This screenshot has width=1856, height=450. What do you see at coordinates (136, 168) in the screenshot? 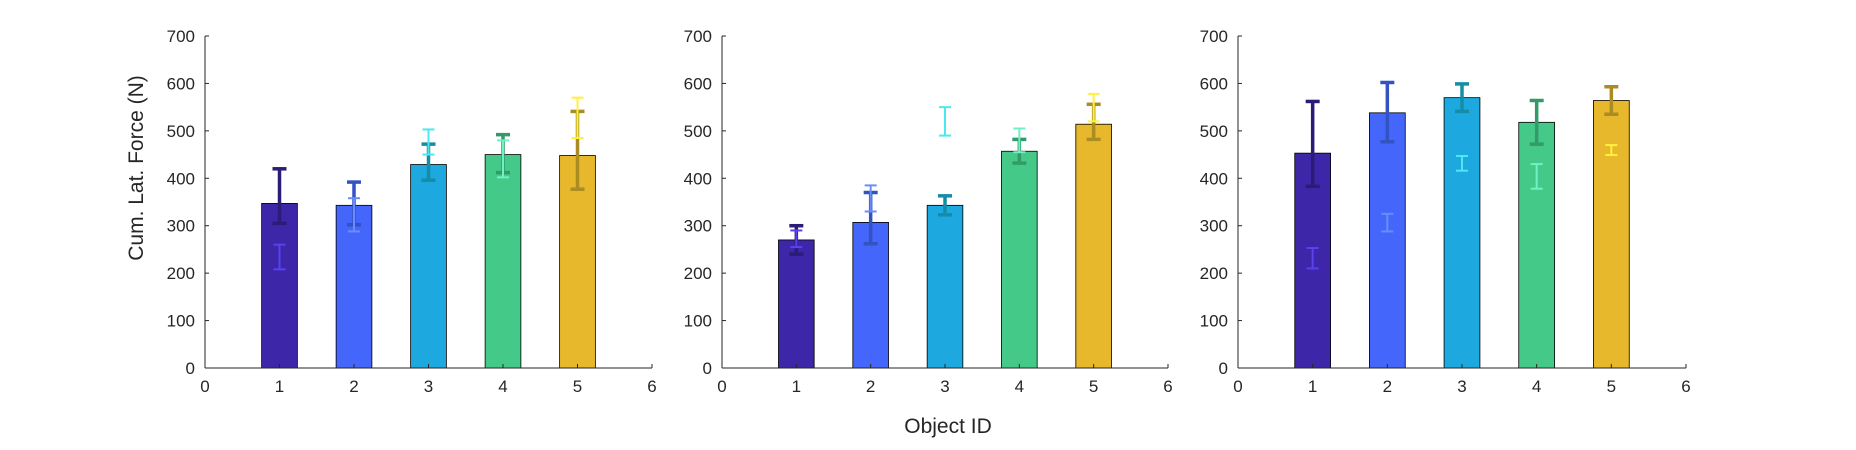
I see `figure-y-axis-label: Cum. Lat. Force (N)` at bounding box center [136, 168].